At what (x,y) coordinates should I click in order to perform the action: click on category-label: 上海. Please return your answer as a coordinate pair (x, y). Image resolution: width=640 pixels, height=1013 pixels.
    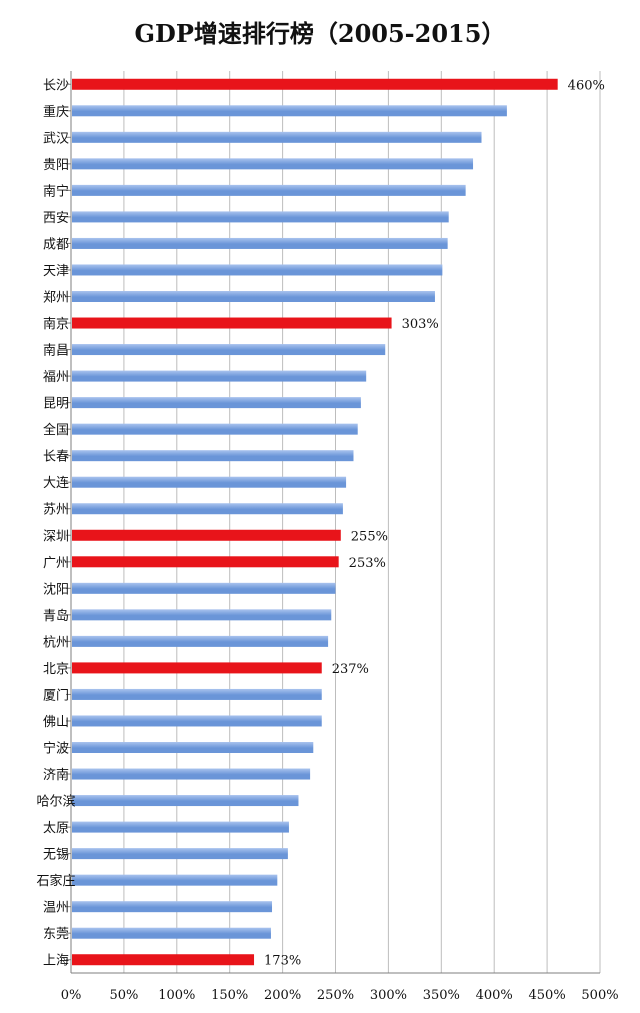
    Looking at the image, I should click on (56, 961).